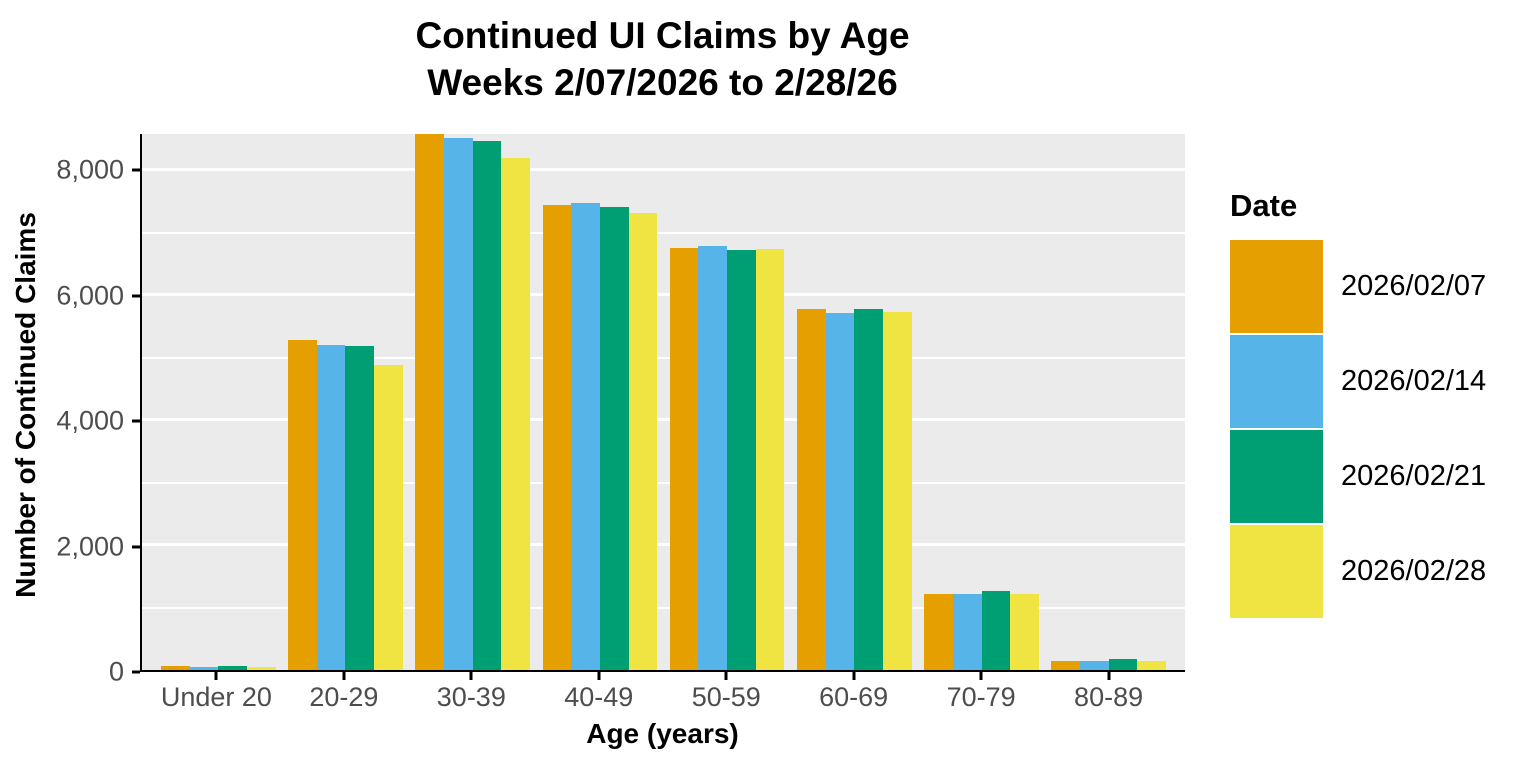  What do you see at coordinates (981, 697) in the screenshot?
I see `x-tick-label-70-79: 70-79` at bounding box center [981, 697].